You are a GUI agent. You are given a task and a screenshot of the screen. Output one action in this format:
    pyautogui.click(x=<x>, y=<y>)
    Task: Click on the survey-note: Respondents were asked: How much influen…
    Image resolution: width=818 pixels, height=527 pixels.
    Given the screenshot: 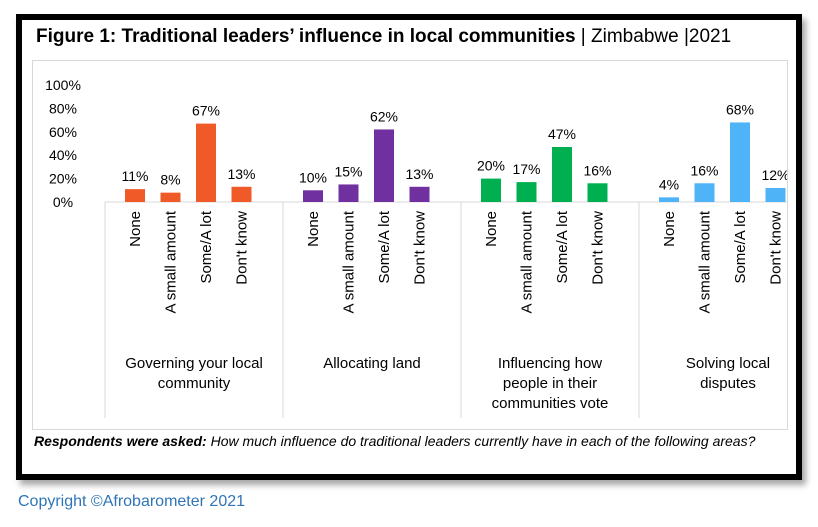 What is the action you would take?
    pyautogui.click(x=414, y=441)
    